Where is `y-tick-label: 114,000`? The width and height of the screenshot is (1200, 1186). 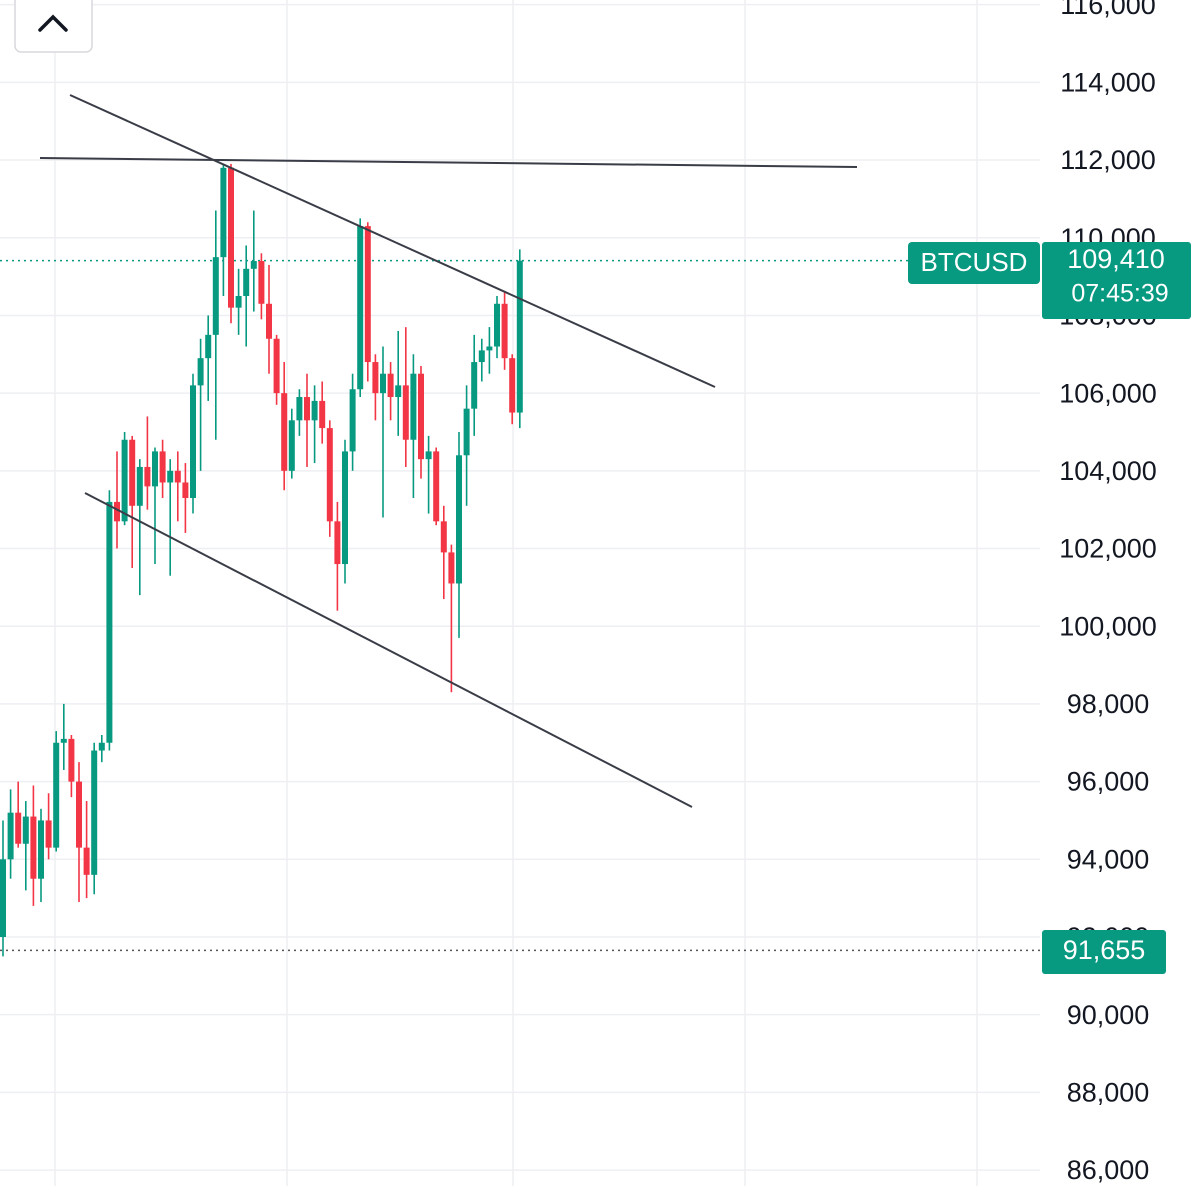 y-tick-label: 114,000 is located at coordinates (1108, 82).